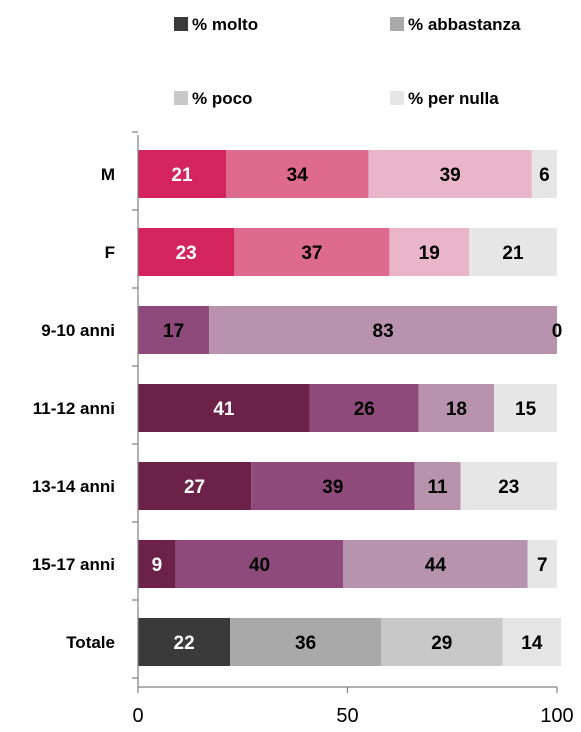 This screenshot has width=581, height=732. What do you see at coordinates (347, 61) in the screenshot?
I see `legend: % molto % abbastanza % poco % per nulla` at bounding box center [347, 61].